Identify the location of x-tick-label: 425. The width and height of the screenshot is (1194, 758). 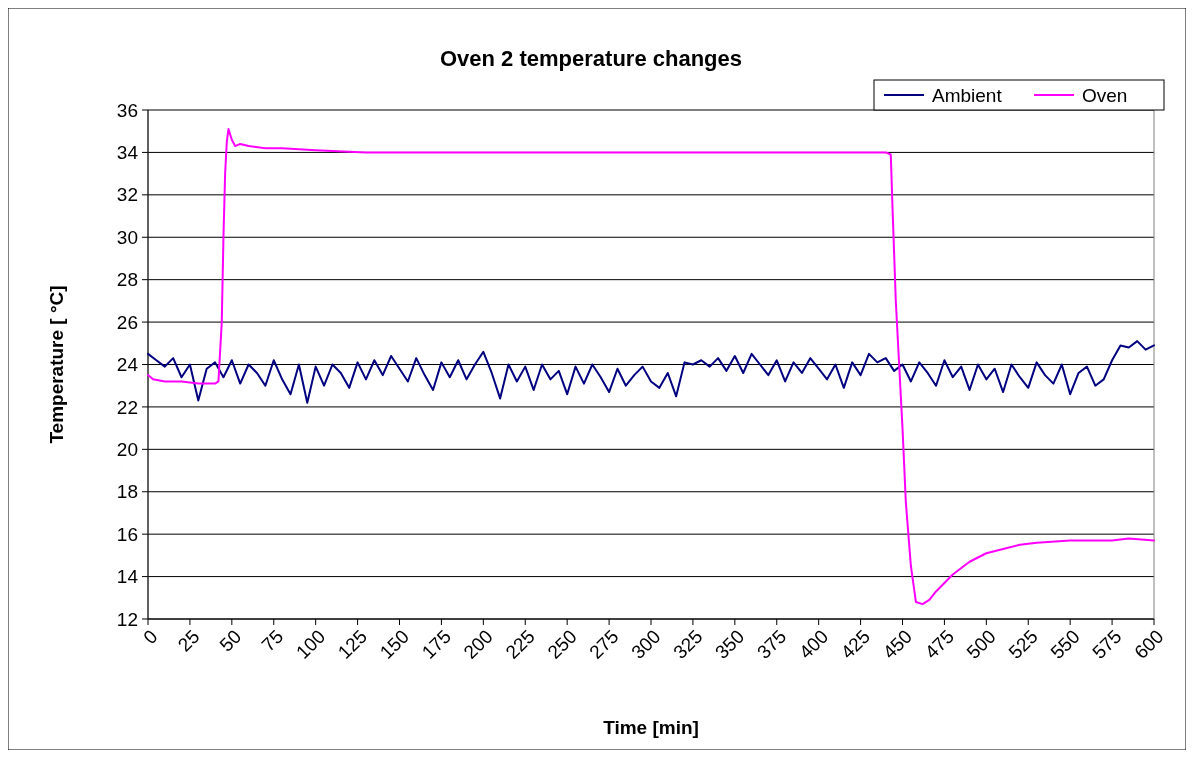
(855, 644).